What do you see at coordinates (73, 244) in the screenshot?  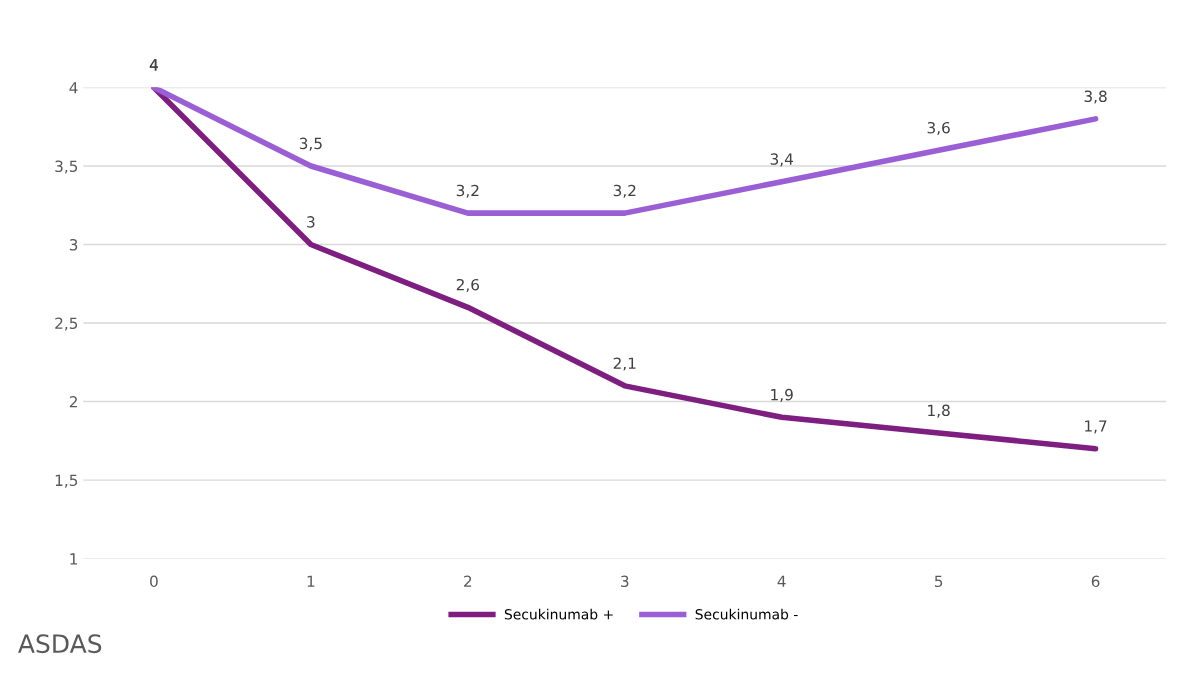 I see `y-tick-label: 3` at bounding box center [73, 244].